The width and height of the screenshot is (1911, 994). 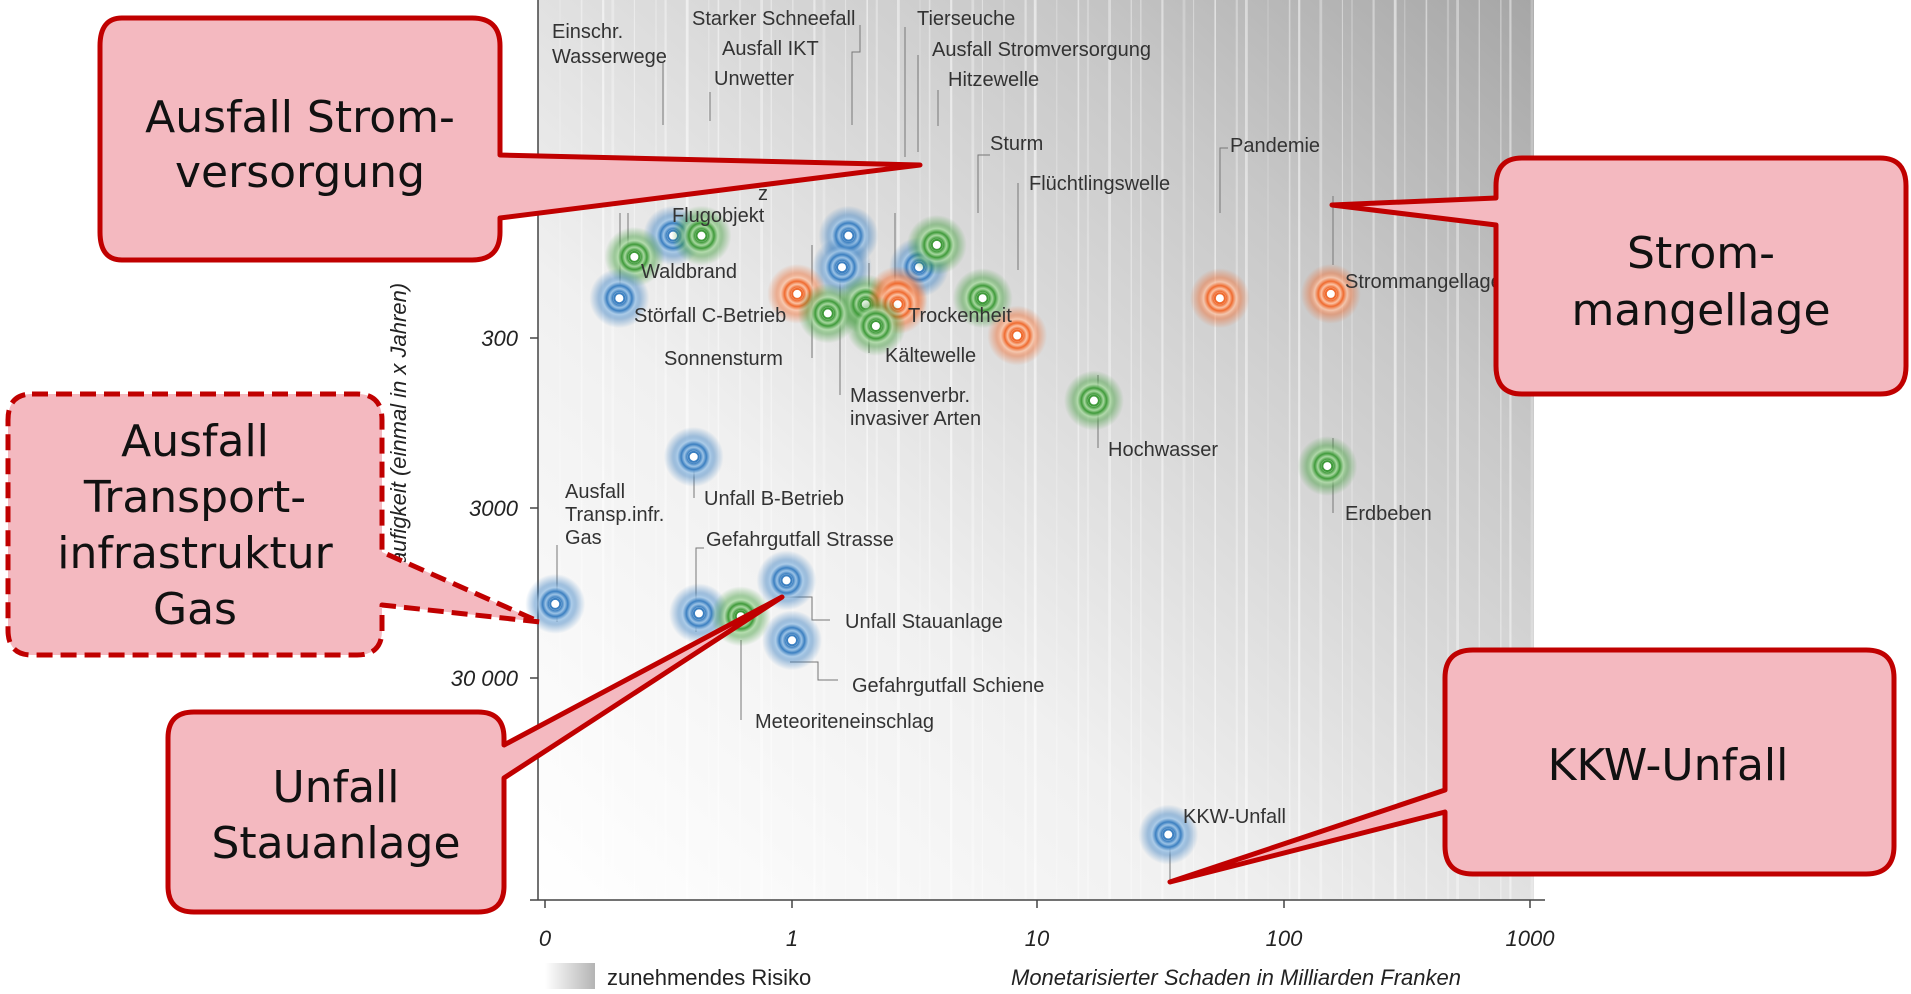 What do you see at coordinates (398, 431) in the screenshot?
I see `y-axis-title: Häufigkeit (einmal in x Jahren)` at bounding box center [398, 431].